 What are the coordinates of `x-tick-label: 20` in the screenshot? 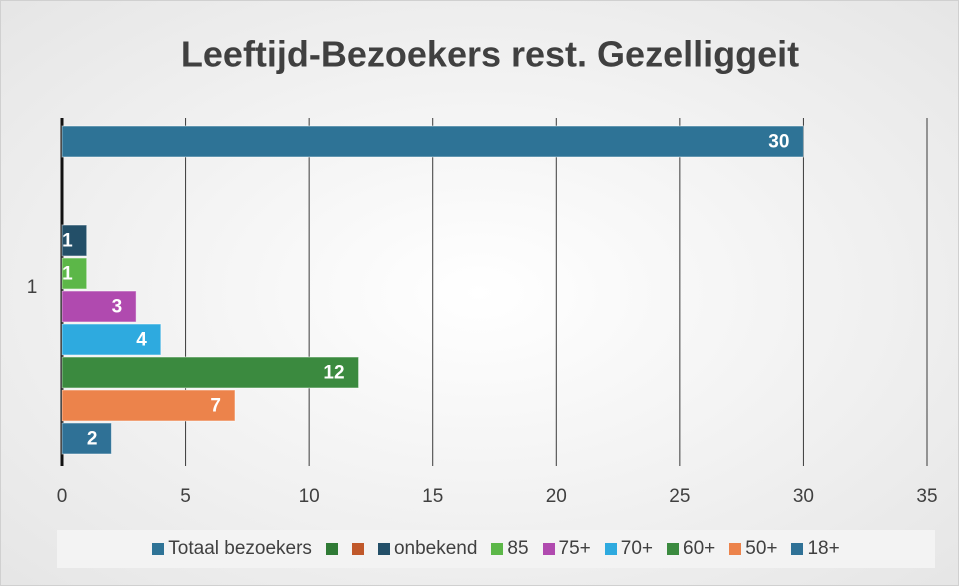 It's located at (556, 496).